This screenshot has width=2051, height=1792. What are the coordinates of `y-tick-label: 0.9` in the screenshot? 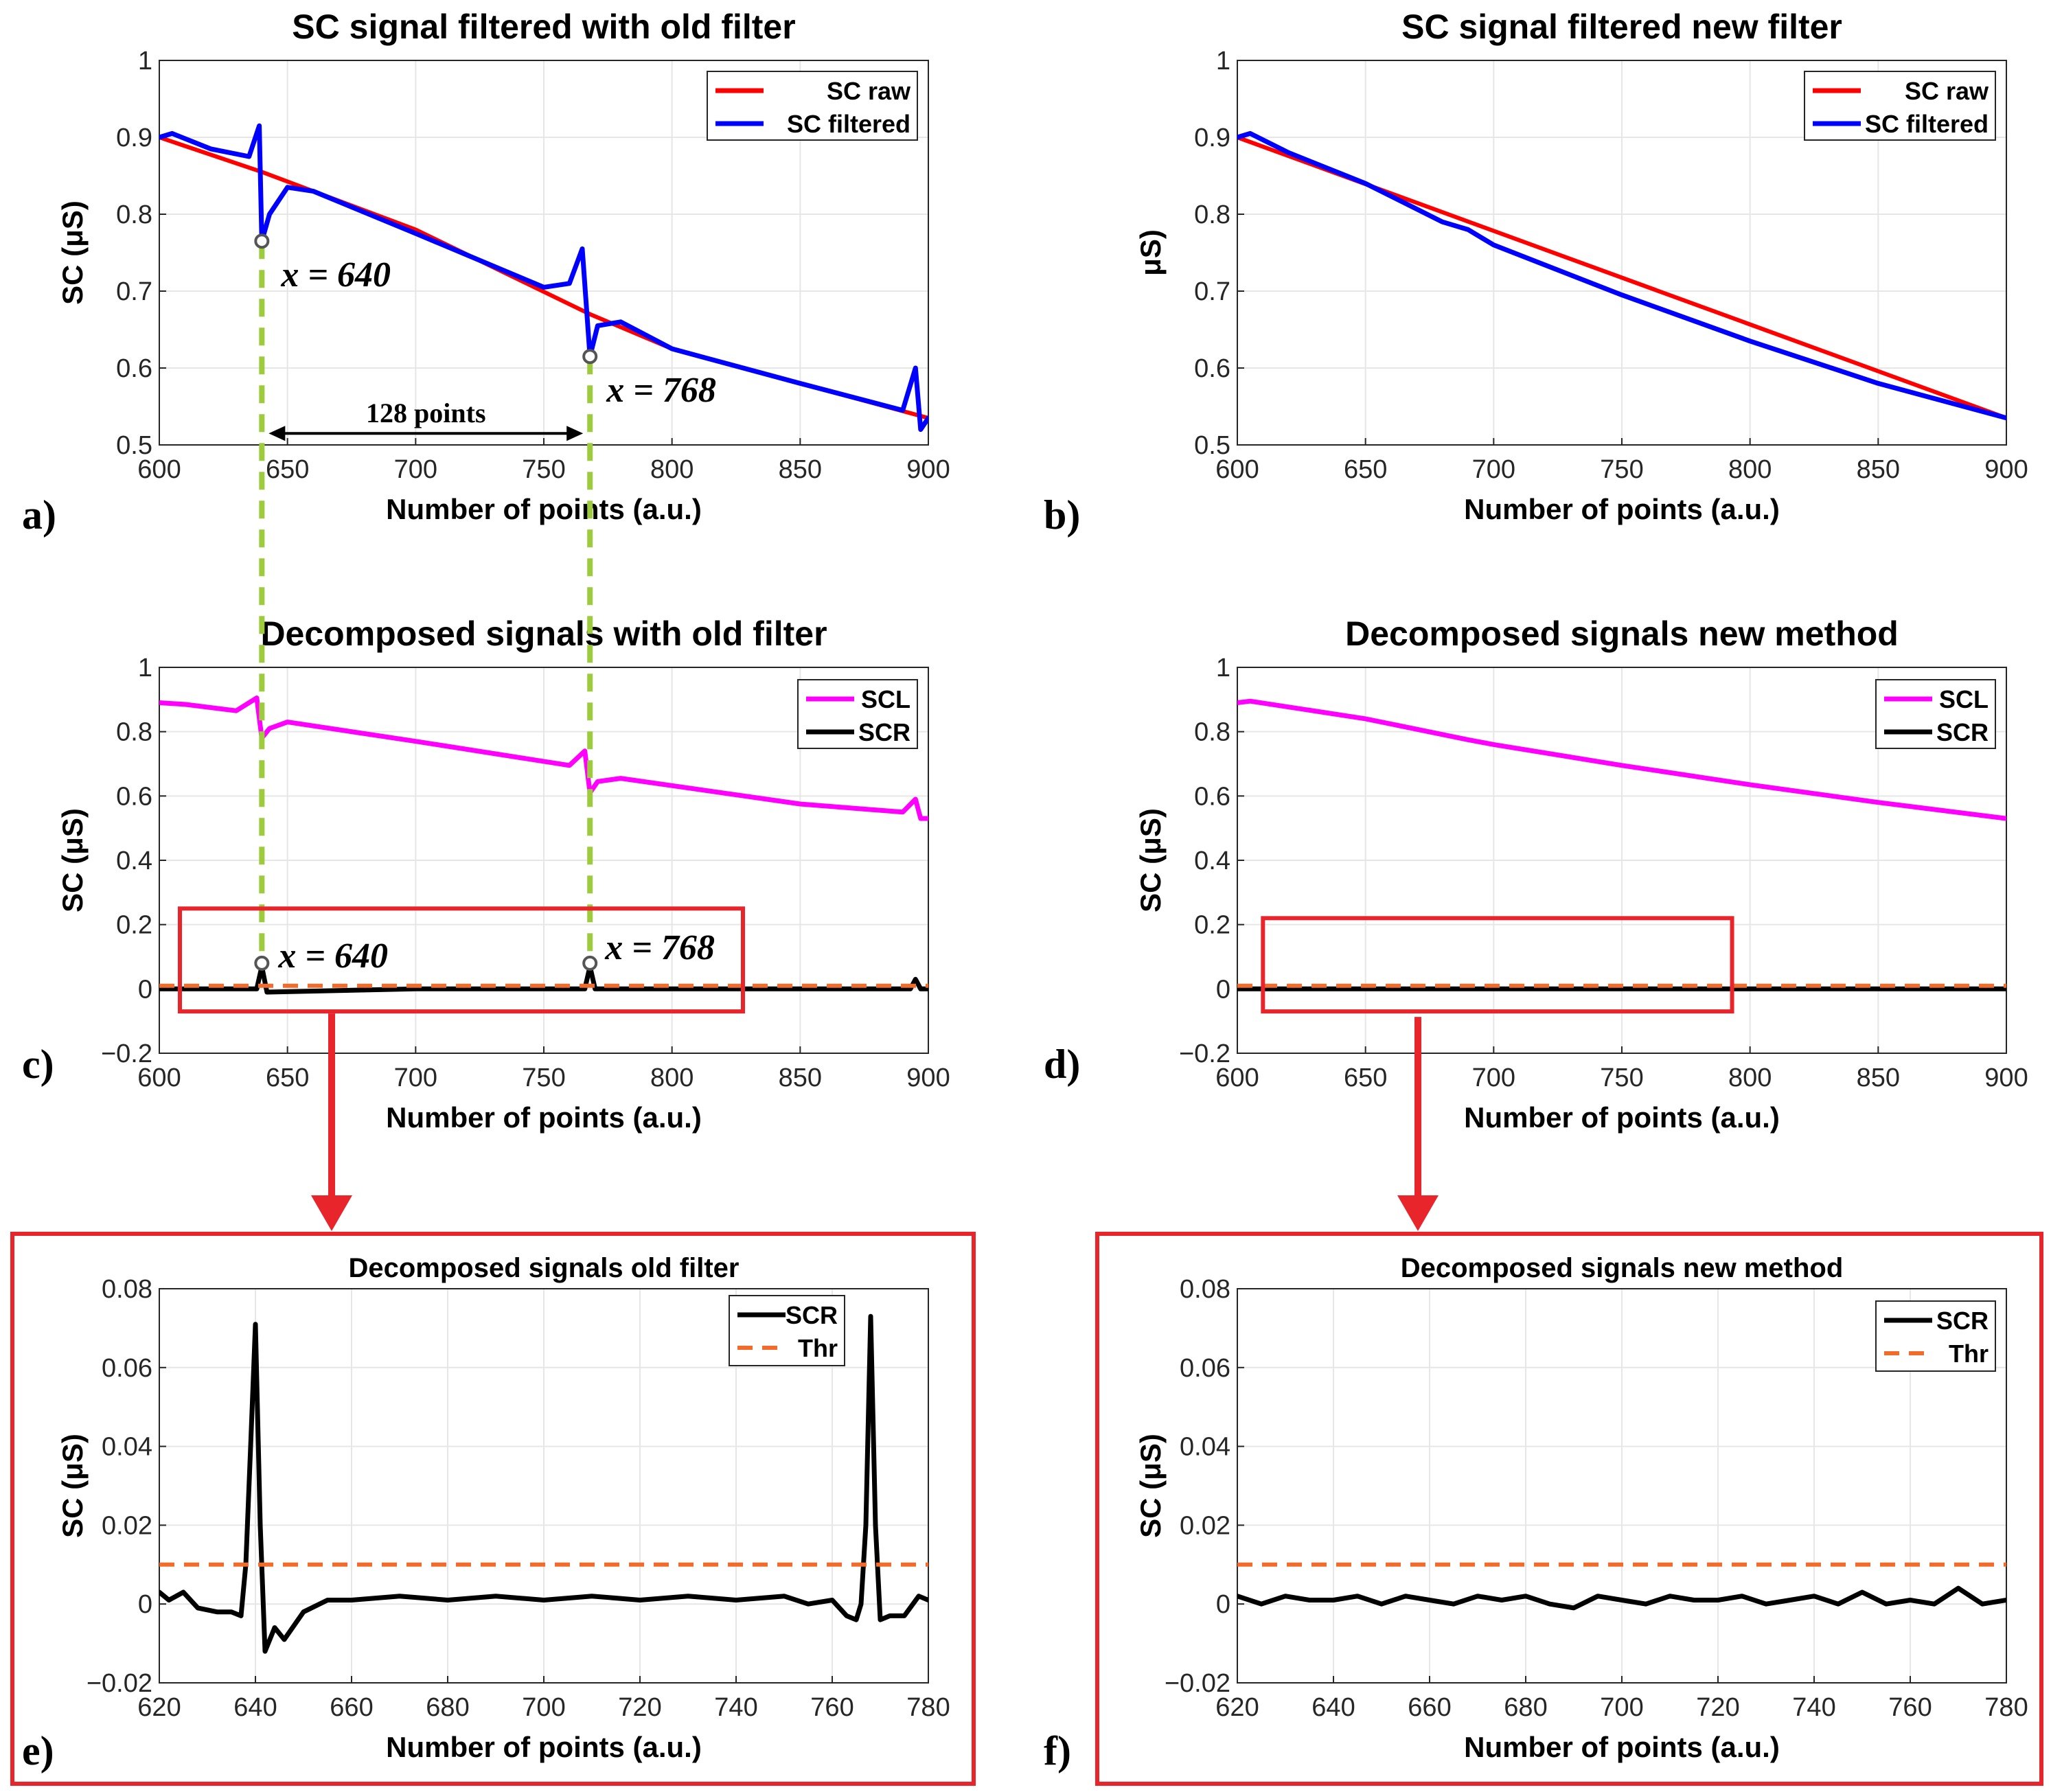 It's located at (1212, 138).